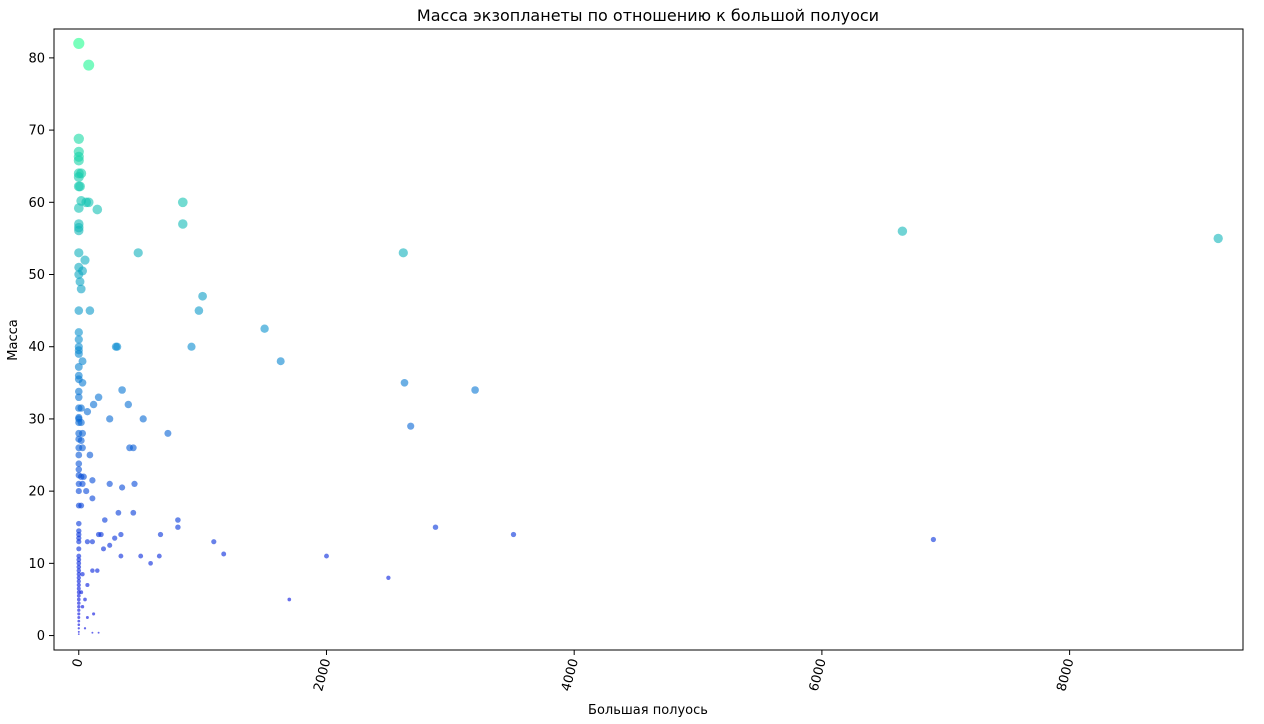 The height and width of the screenshot is (724, 1264). What do you see at coordinates (36, 419) in the screenshot?
I see `y-tick-label: 30` at bounding box center [36, 419].